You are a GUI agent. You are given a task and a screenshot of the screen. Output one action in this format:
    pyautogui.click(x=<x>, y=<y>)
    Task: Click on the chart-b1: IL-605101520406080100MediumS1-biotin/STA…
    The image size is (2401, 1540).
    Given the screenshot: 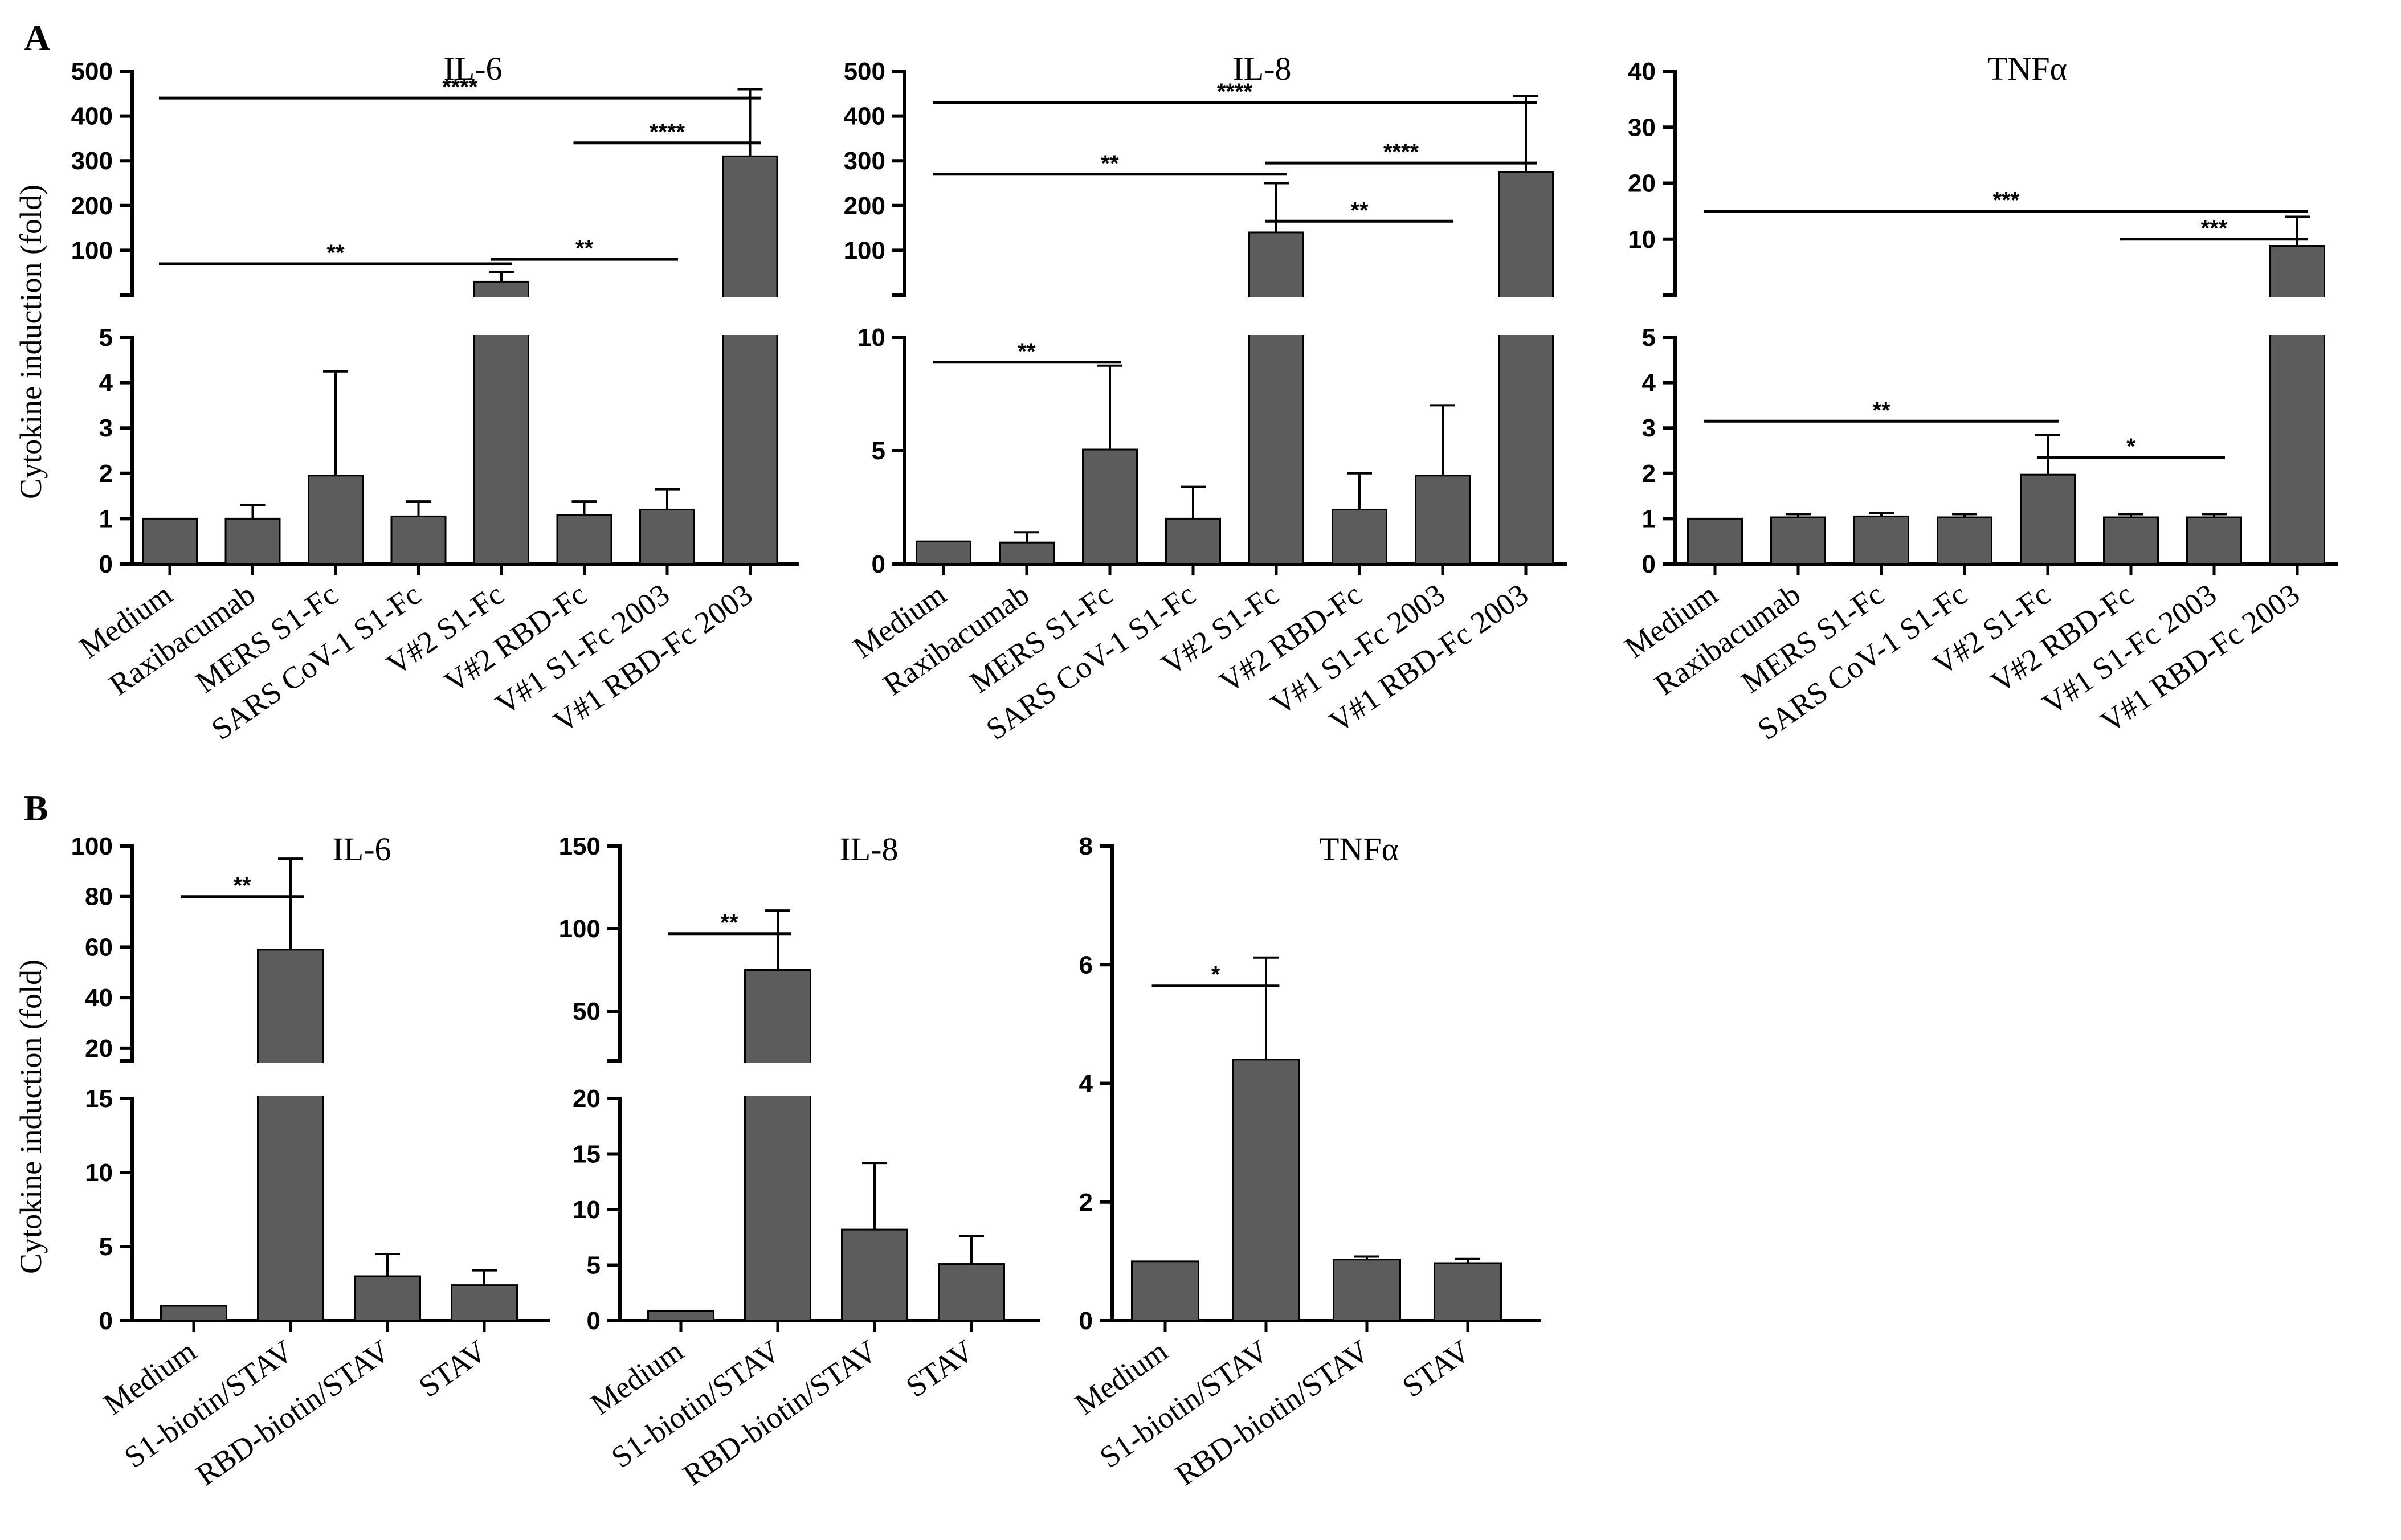 What is the action you would take?
    pyautogui.click(x=310, y=1161)
    